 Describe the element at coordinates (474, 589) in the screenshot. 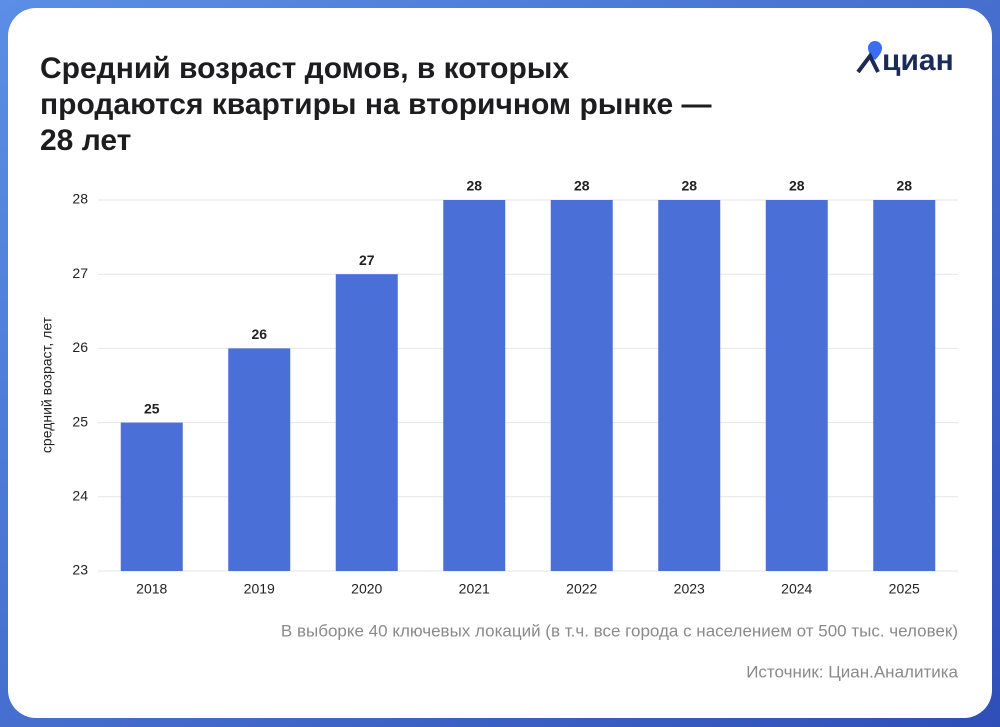

I see `x-tick-label: 2021` at that location.